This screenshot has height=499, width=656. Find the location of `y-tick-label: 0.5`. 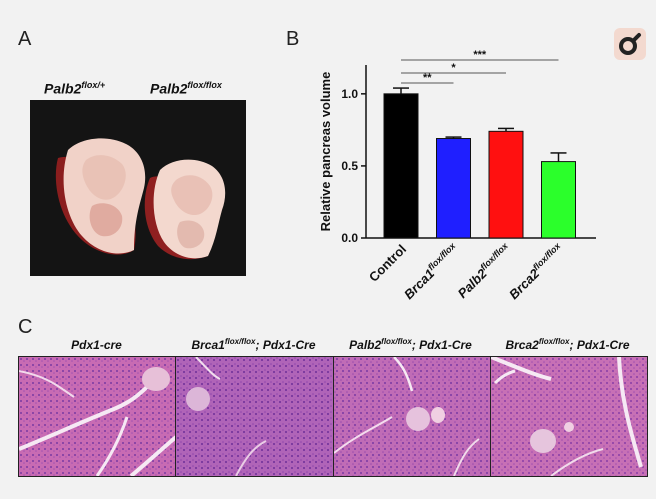

y-tick-label: 0.5 is located at coordinates (349, 166).